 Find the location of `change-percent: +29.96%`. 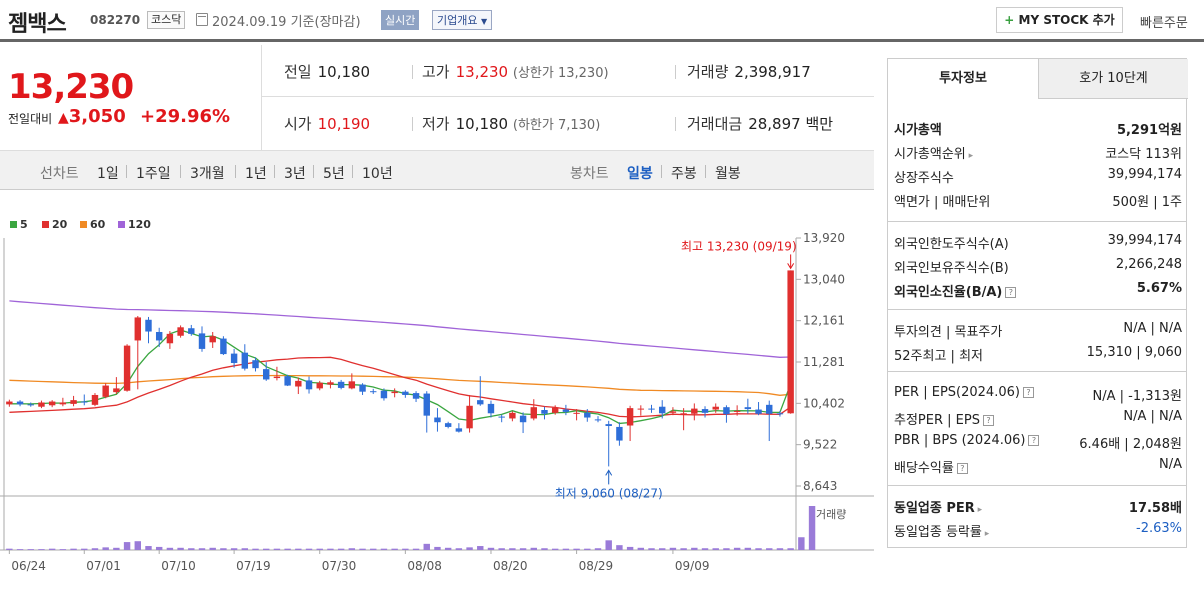

change-percent: +29.96% is located at coordinates (185, 116).